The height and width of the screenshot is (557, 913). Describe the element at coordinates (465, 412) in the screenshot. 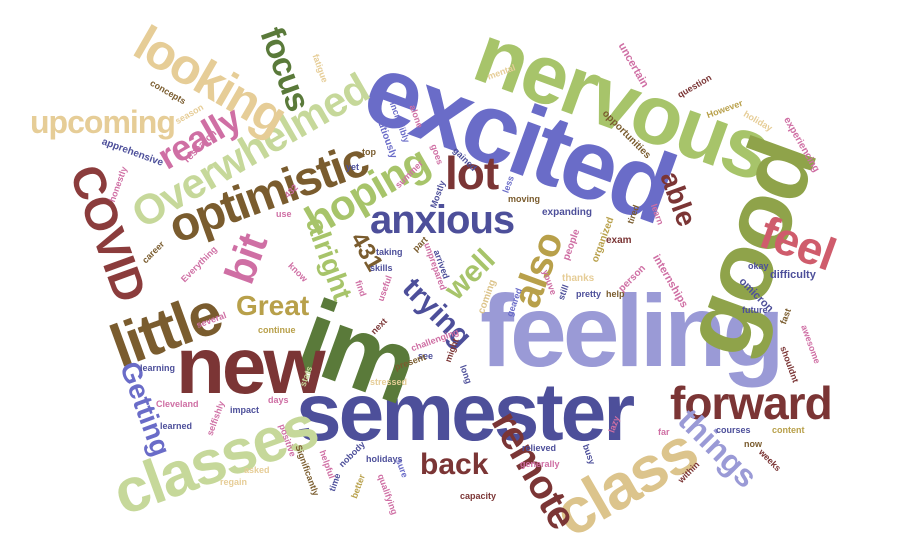

I see `word-semester: semester` at that location.